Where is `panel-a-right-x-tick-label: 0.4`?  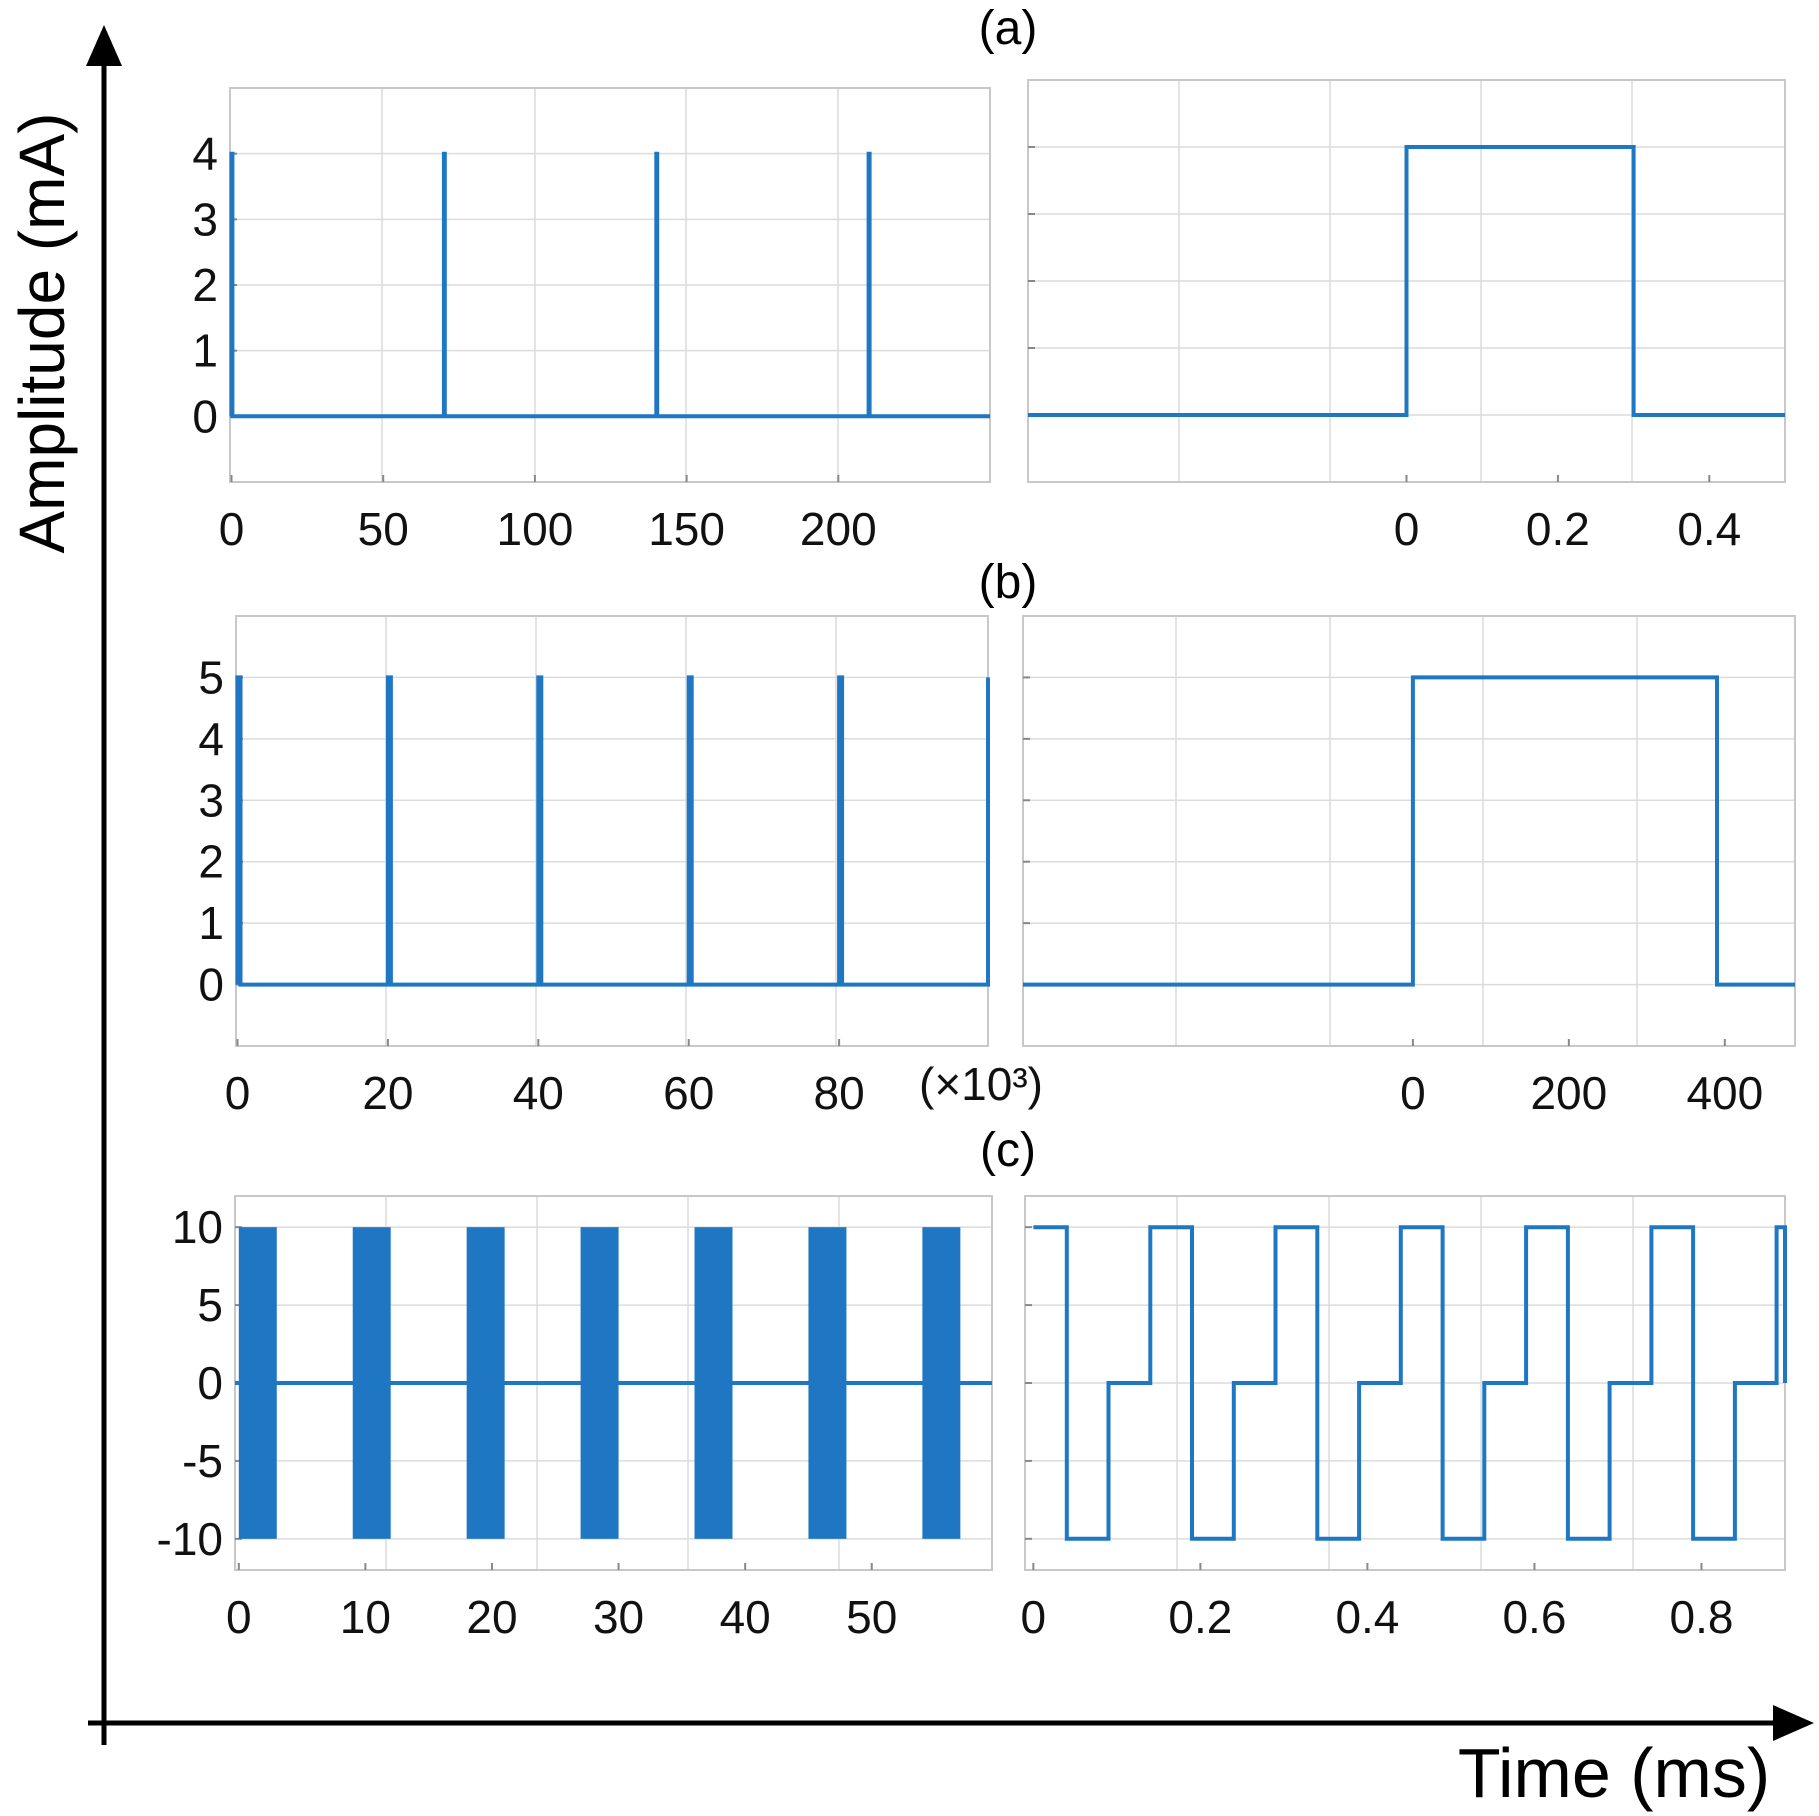
panel-a-right-x-tick-label: 0.4 is located at coordinates (1709, 529).